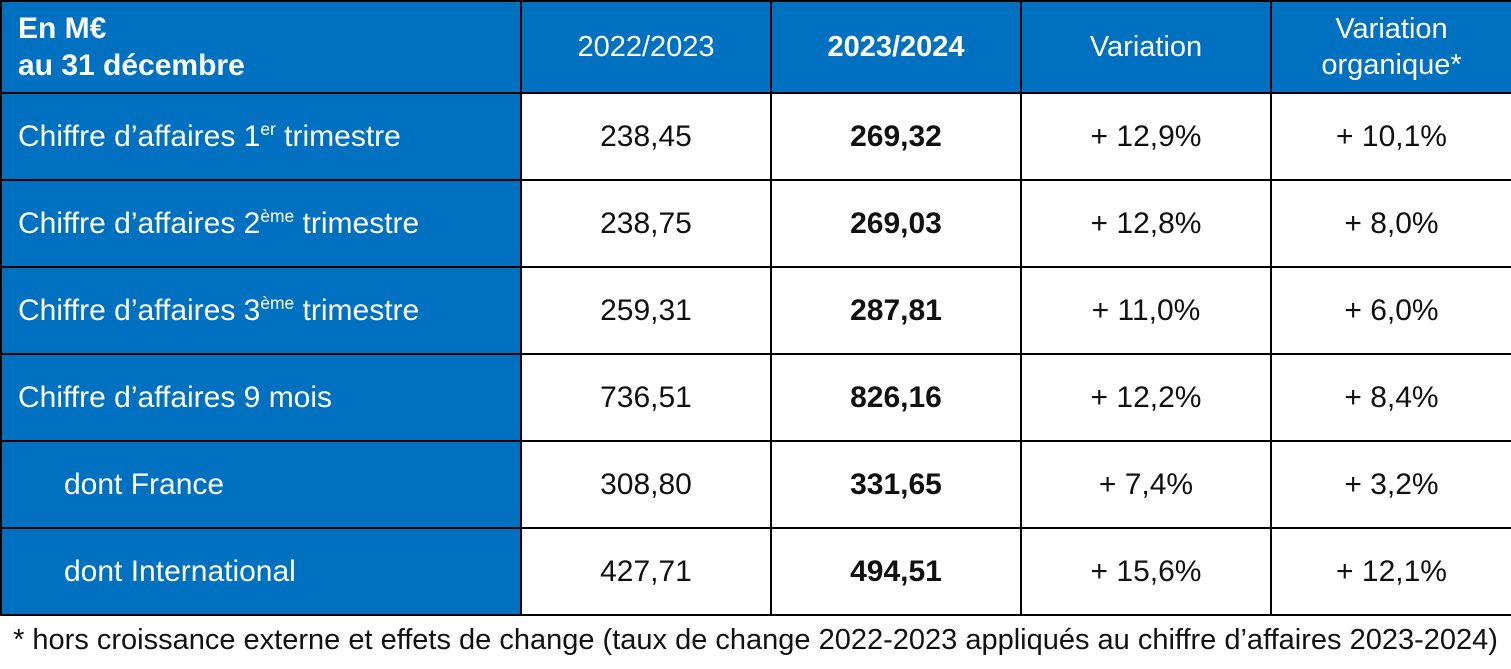 Image resolution: width=1511 pixels, height=669 pixels. Describe the element at coordinates (1146, 571) in the screenshot. I see `cell-international-variation: + 15,6%` at that location.